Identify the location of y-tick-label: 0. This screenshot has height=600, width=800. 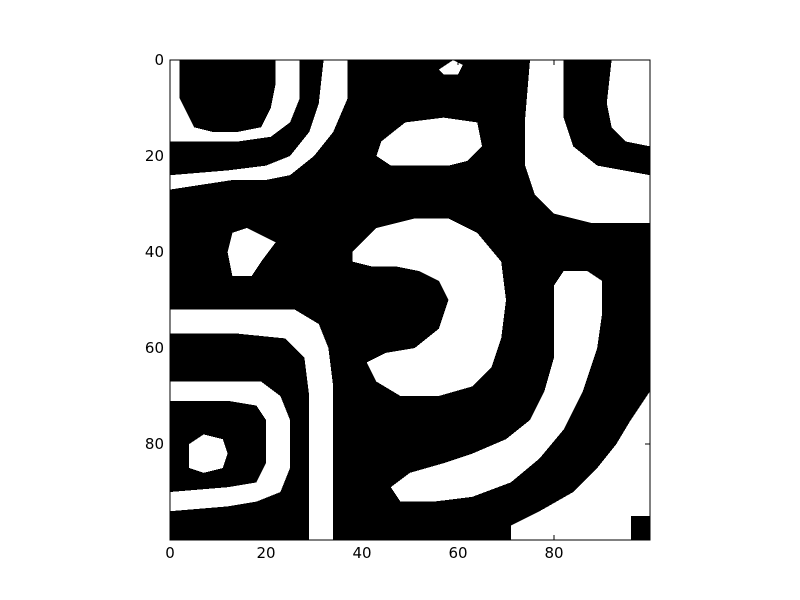
(159, 60).